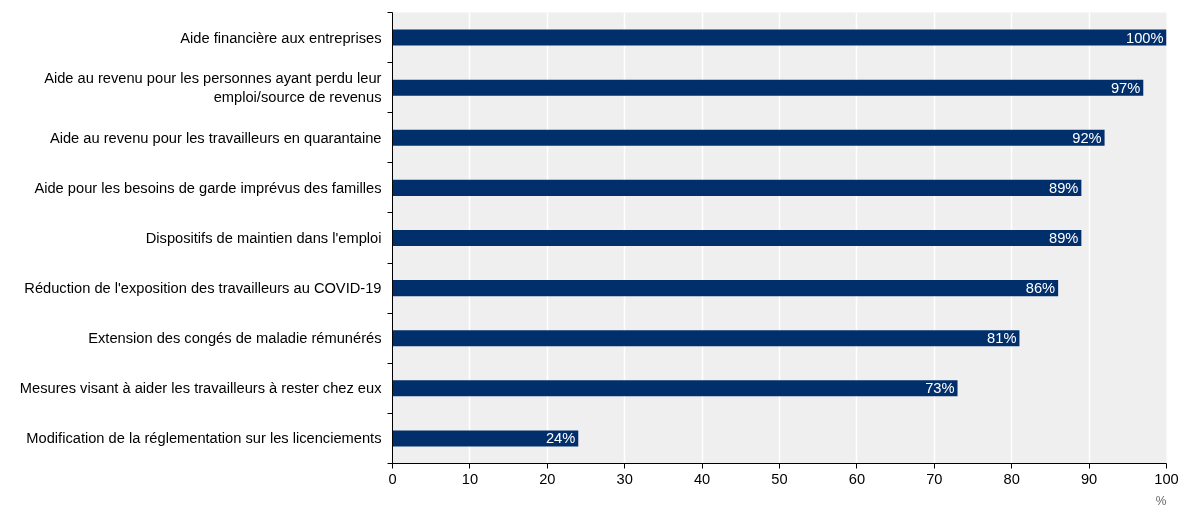 Image resolution: width=1187 pixels, height=518 pixels. I want to click on x-tick-label: 100, so click(1166, 478).